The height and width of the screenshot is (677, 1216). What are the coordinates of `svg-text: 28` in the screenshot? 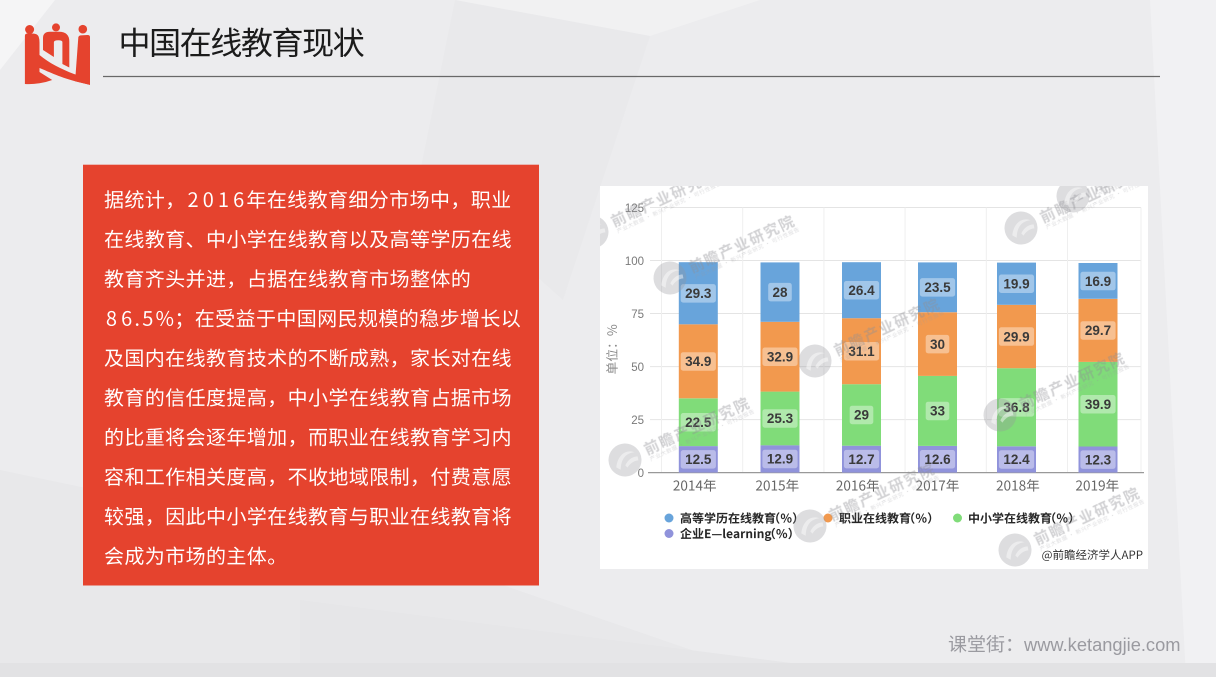 It's located at (780, 292).